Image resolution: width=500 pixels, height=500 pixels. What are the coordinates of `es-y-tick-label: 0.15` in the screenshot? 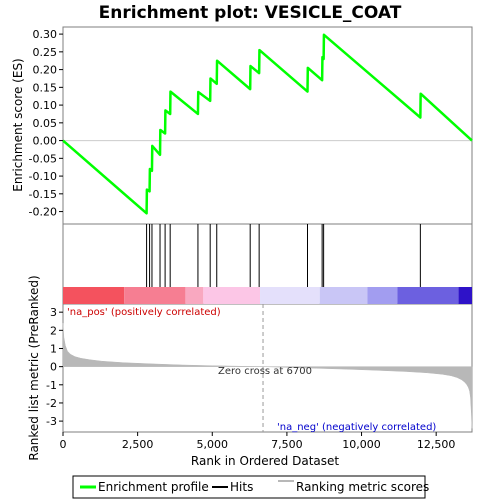 It's located at (45, 87).